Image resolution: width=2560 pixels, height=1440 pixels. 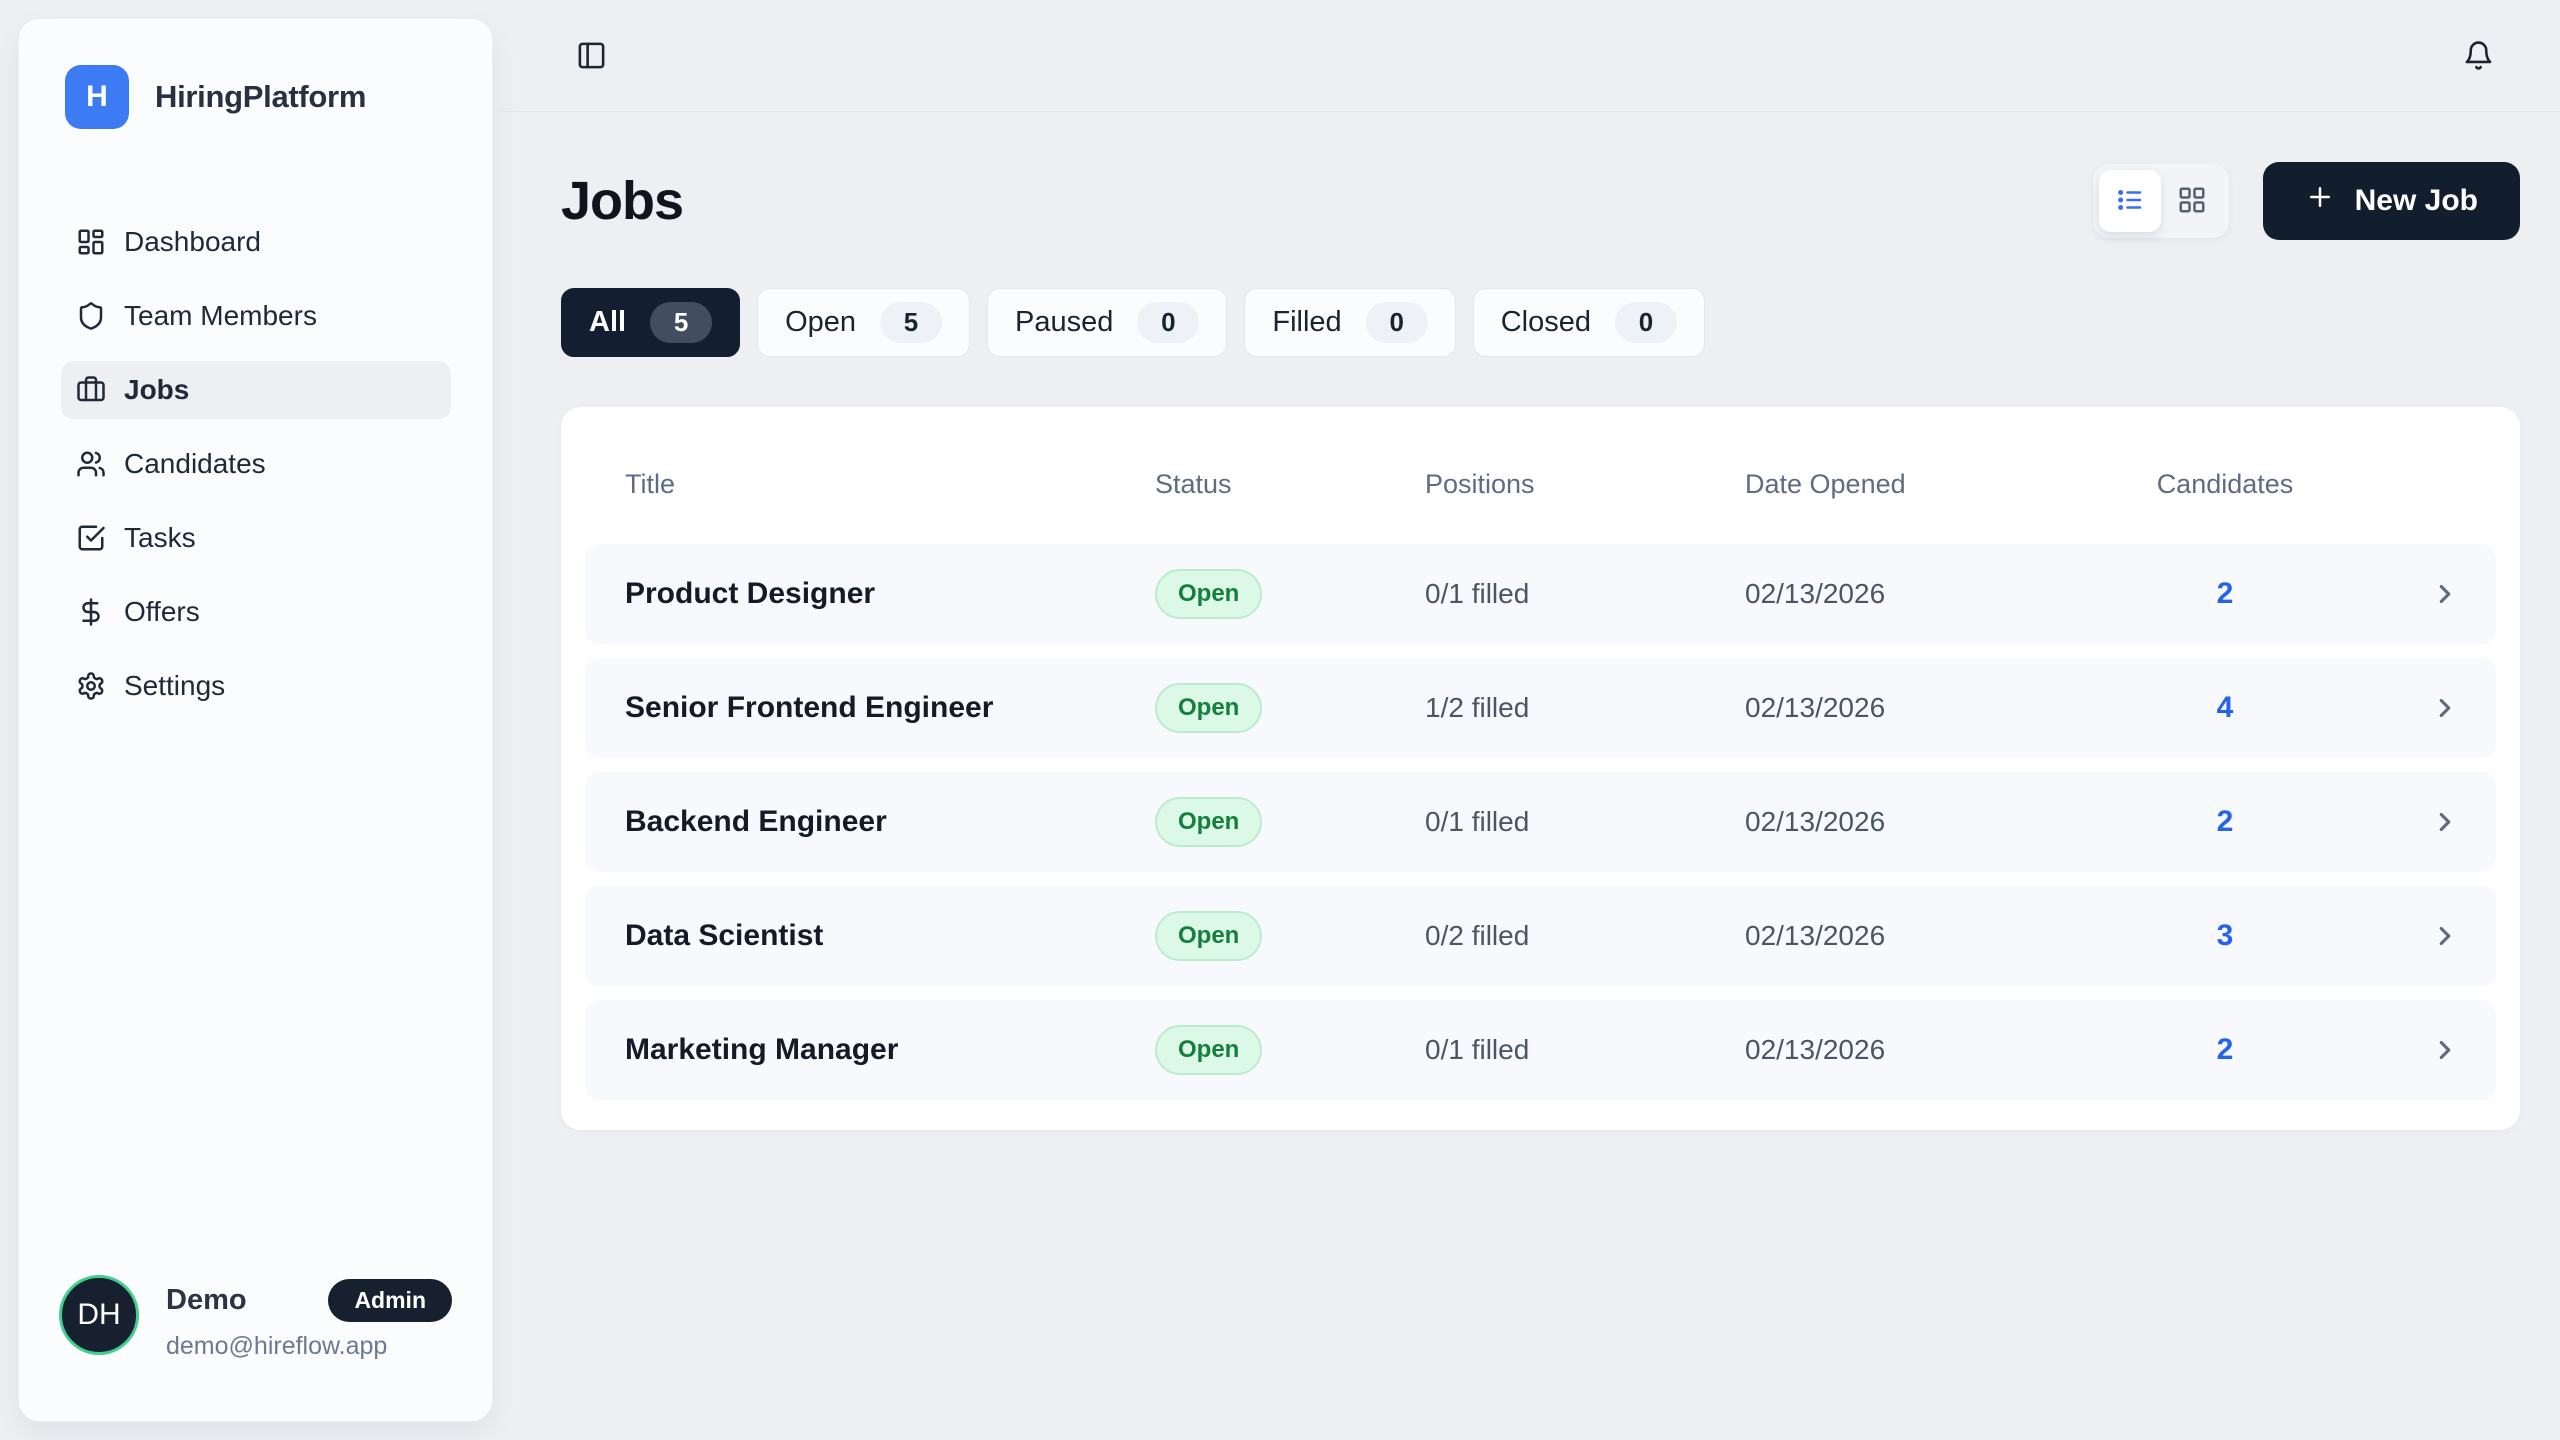 I want to click on filter-label: Filled, so click(x=1307, y=322).